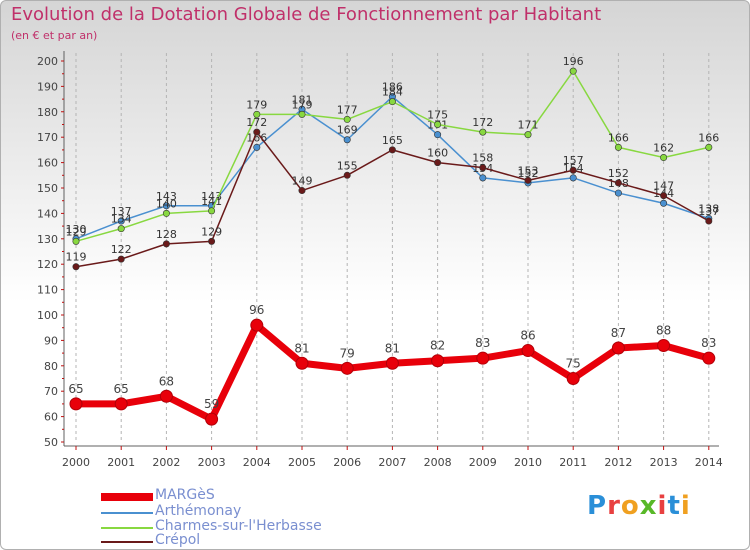  What do you see at coordinates (708, 208) in the screenshot?
I see `data-label: 138` at bounding box center [708, 208].